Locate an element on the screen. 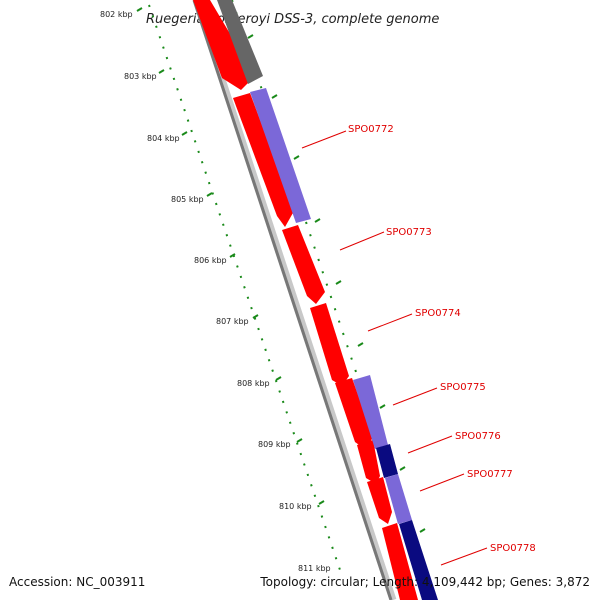 The height and width of the screenshot is (600, 600). cds-grey is located at coordinates (240, 42).